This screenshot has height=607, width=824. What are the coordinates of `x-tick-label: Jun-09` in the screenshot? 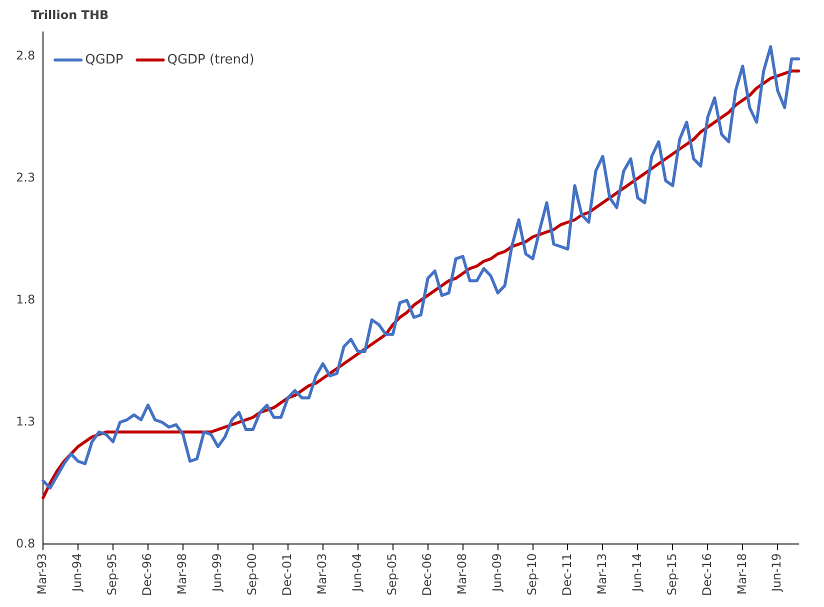 It's located at (497, 573).